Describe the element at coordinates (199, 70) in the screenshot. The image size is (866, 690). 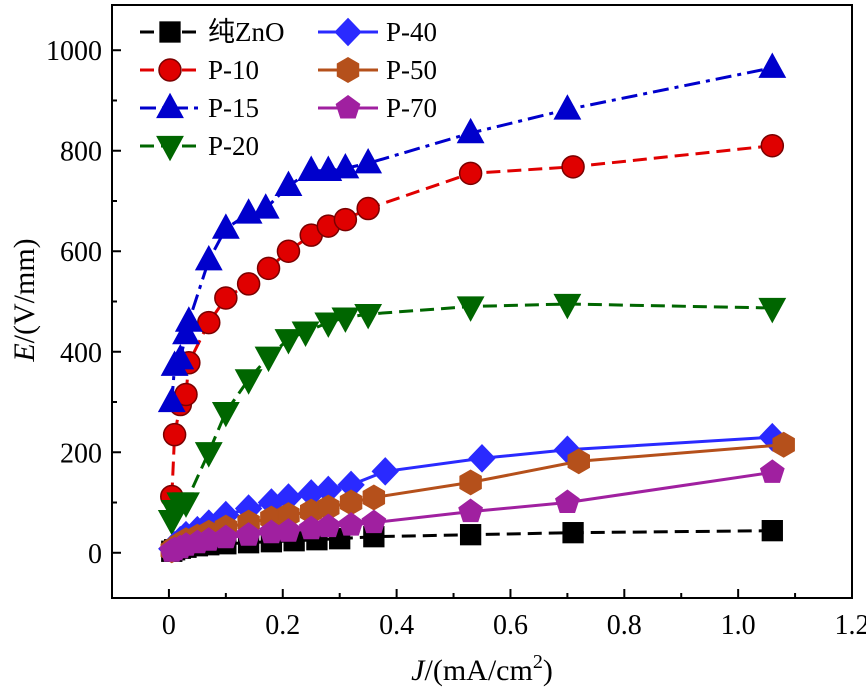
I see `legend-entry-p-10: P-10` at that location.